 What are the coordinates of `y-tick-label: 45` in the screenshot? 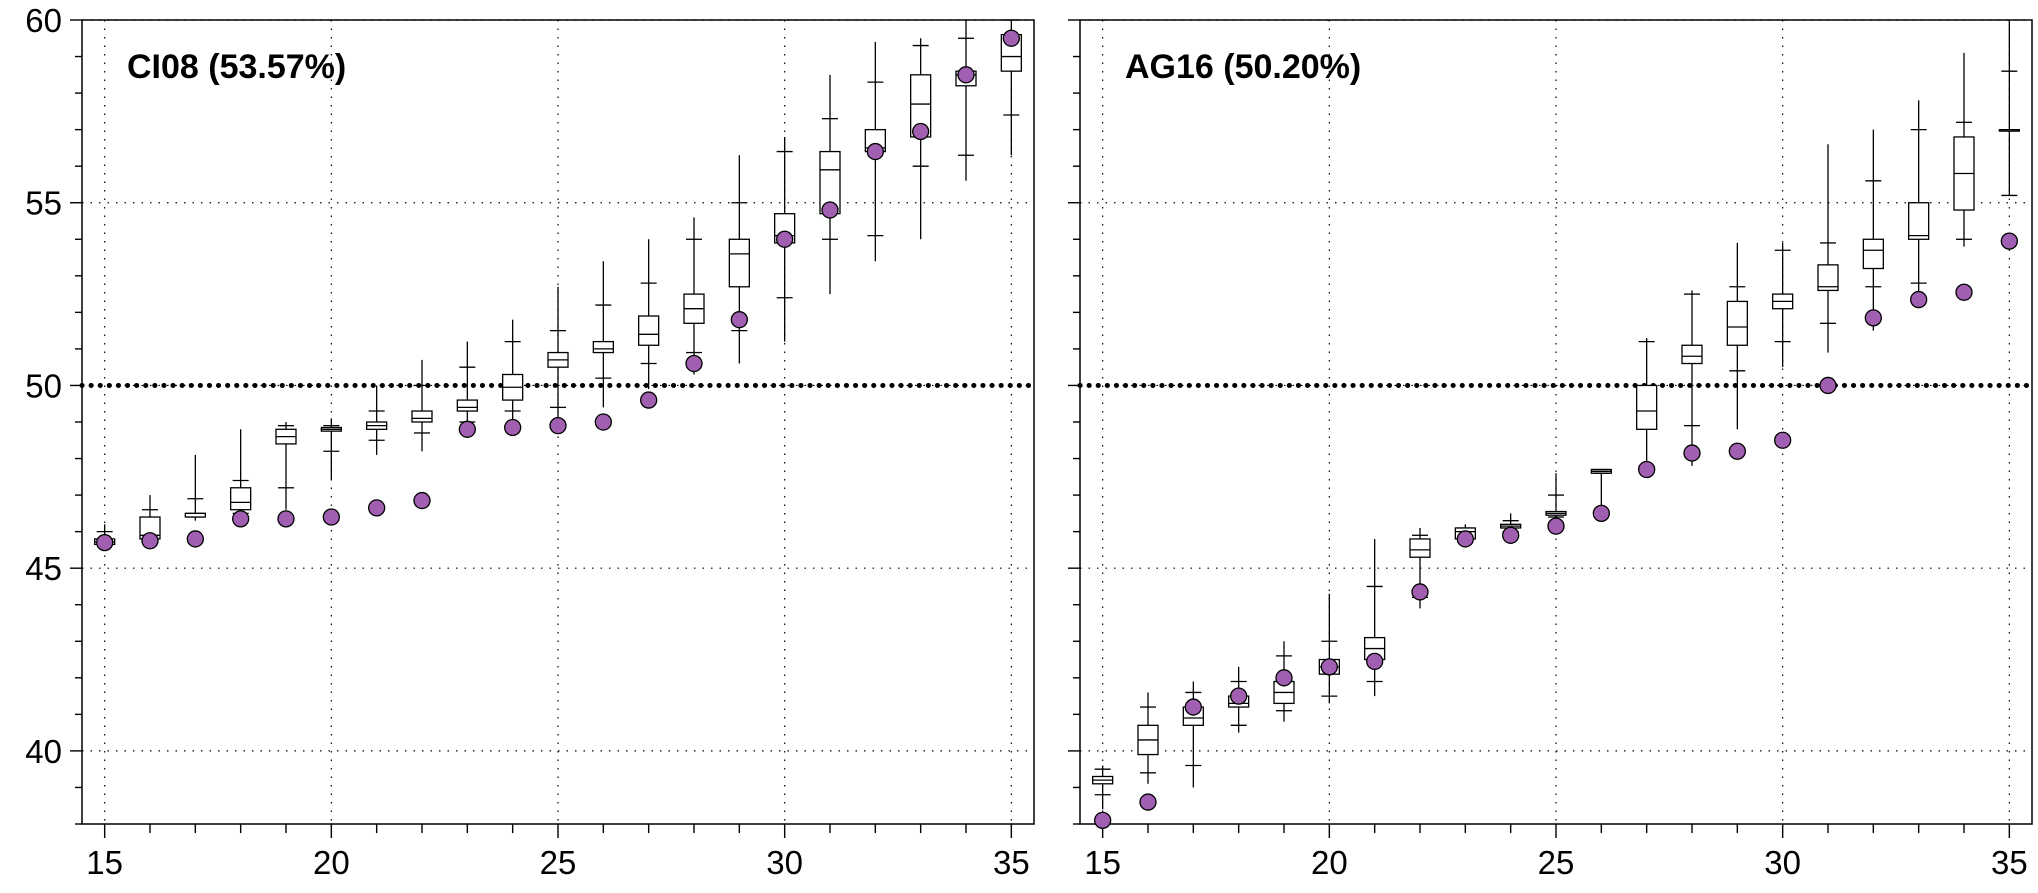 It's located at (43, 568).